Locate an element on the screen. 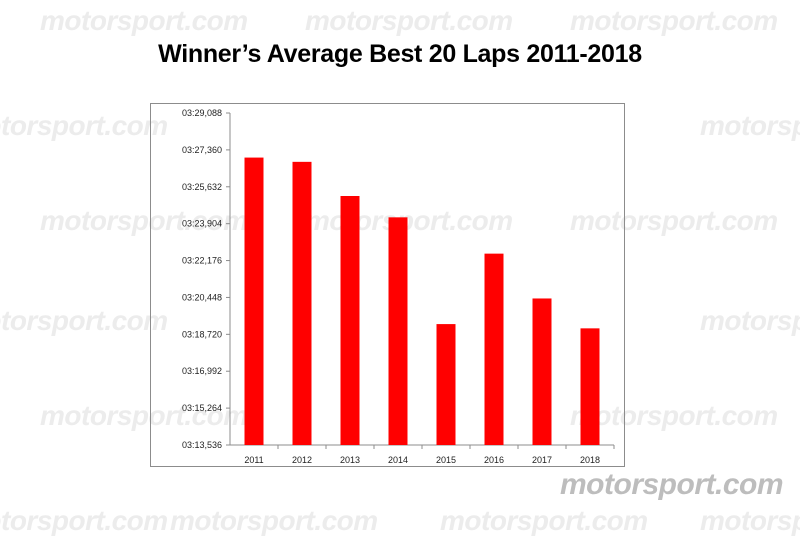 Image resolution: width=800 pixels, height=537 pixels. chart-title: Winner’s Average Best 20 Laps 2011-2018 is located at coordinates (400, 54).